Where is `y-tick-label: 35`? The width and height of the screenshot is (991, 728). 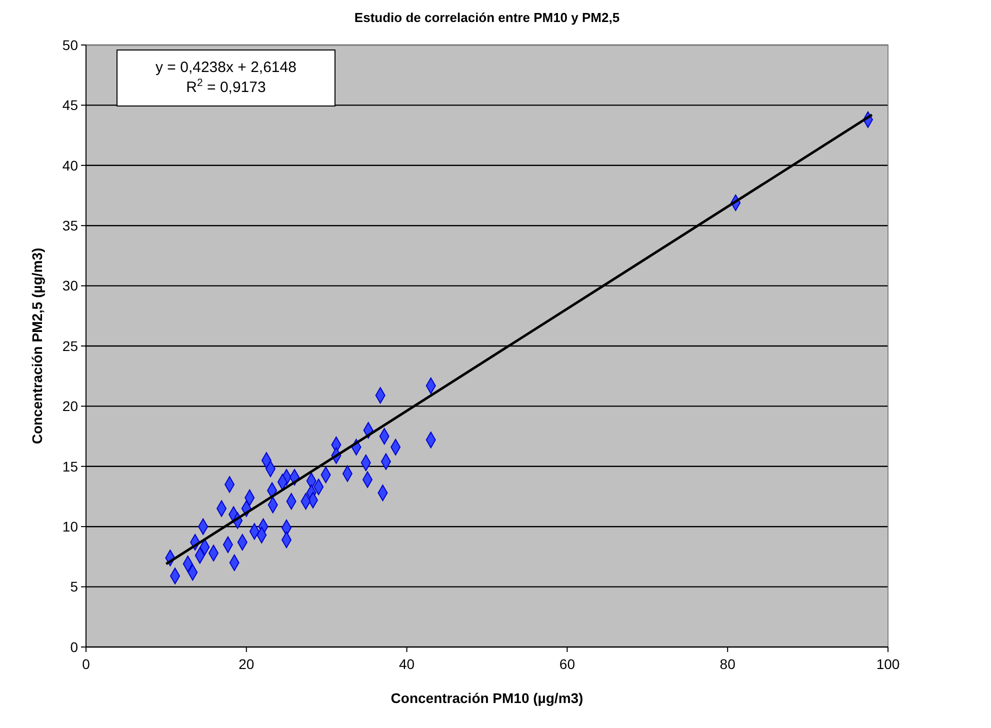
y-tick-label: 35 is located at coordinates (70, 226).